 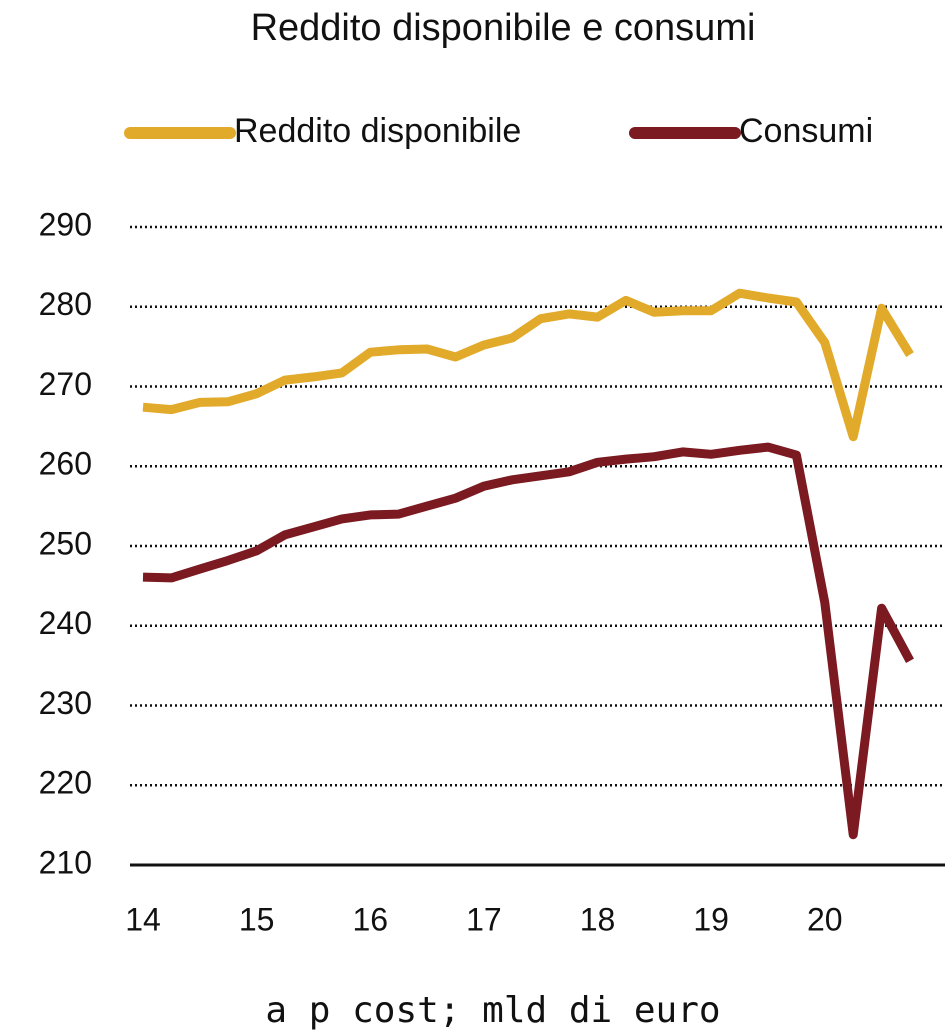 I want to click on x-tick-label: 17, so click(x=484, y=919).